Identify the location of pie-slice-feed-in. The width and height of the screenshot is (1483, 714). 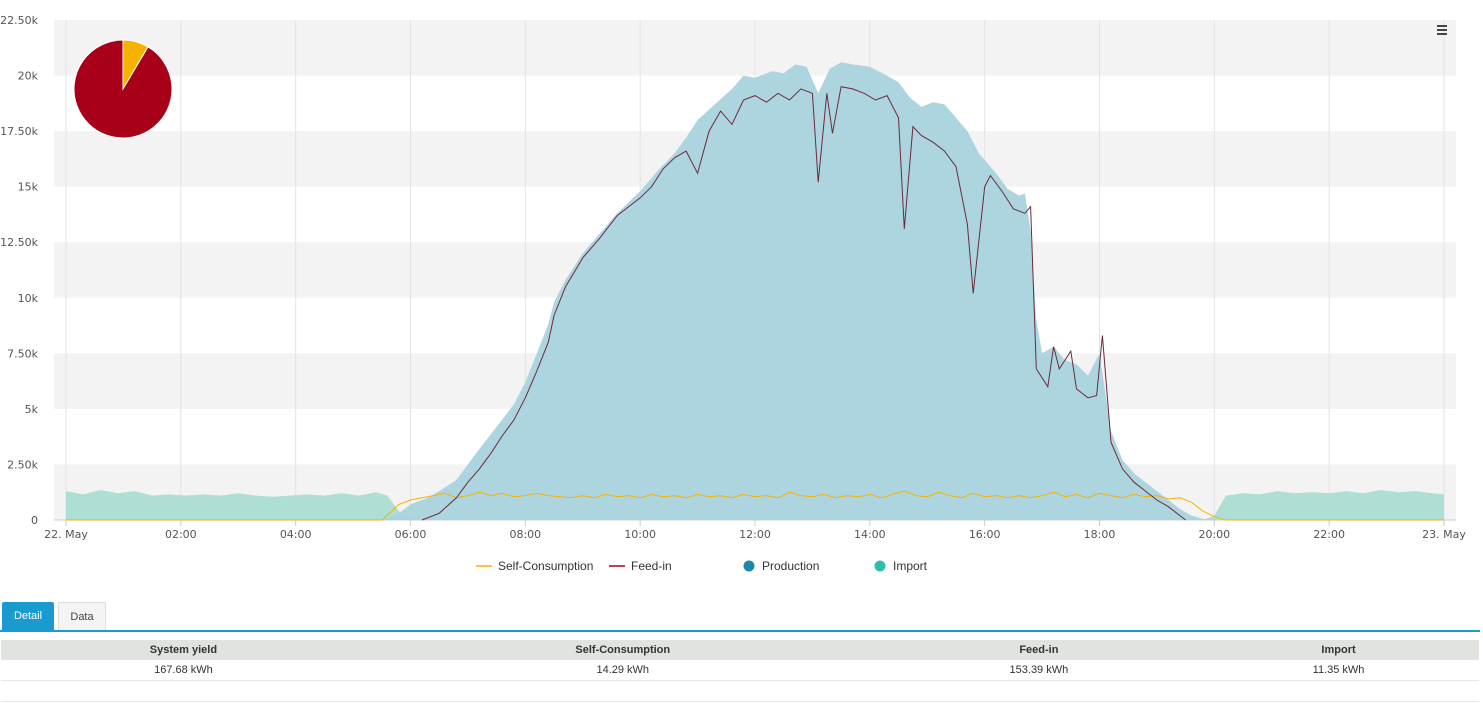
(123, 89).